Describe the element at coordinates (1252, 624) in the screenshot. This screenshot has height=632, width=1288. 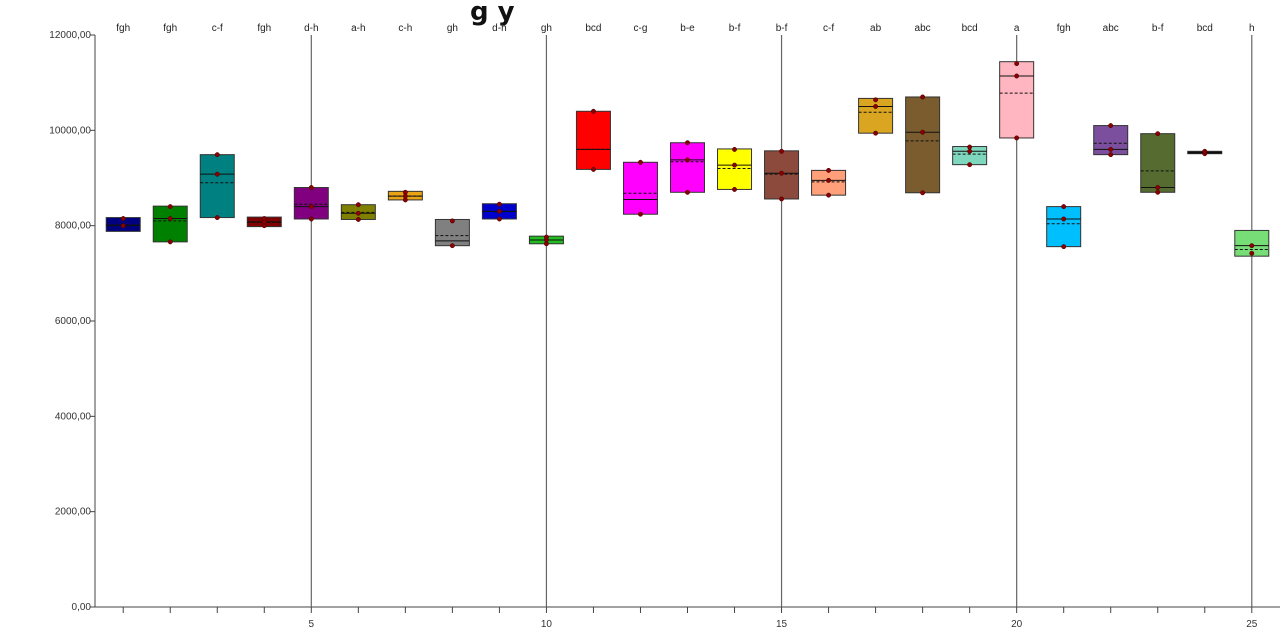
I see `x-tick-label: 25` at that location.